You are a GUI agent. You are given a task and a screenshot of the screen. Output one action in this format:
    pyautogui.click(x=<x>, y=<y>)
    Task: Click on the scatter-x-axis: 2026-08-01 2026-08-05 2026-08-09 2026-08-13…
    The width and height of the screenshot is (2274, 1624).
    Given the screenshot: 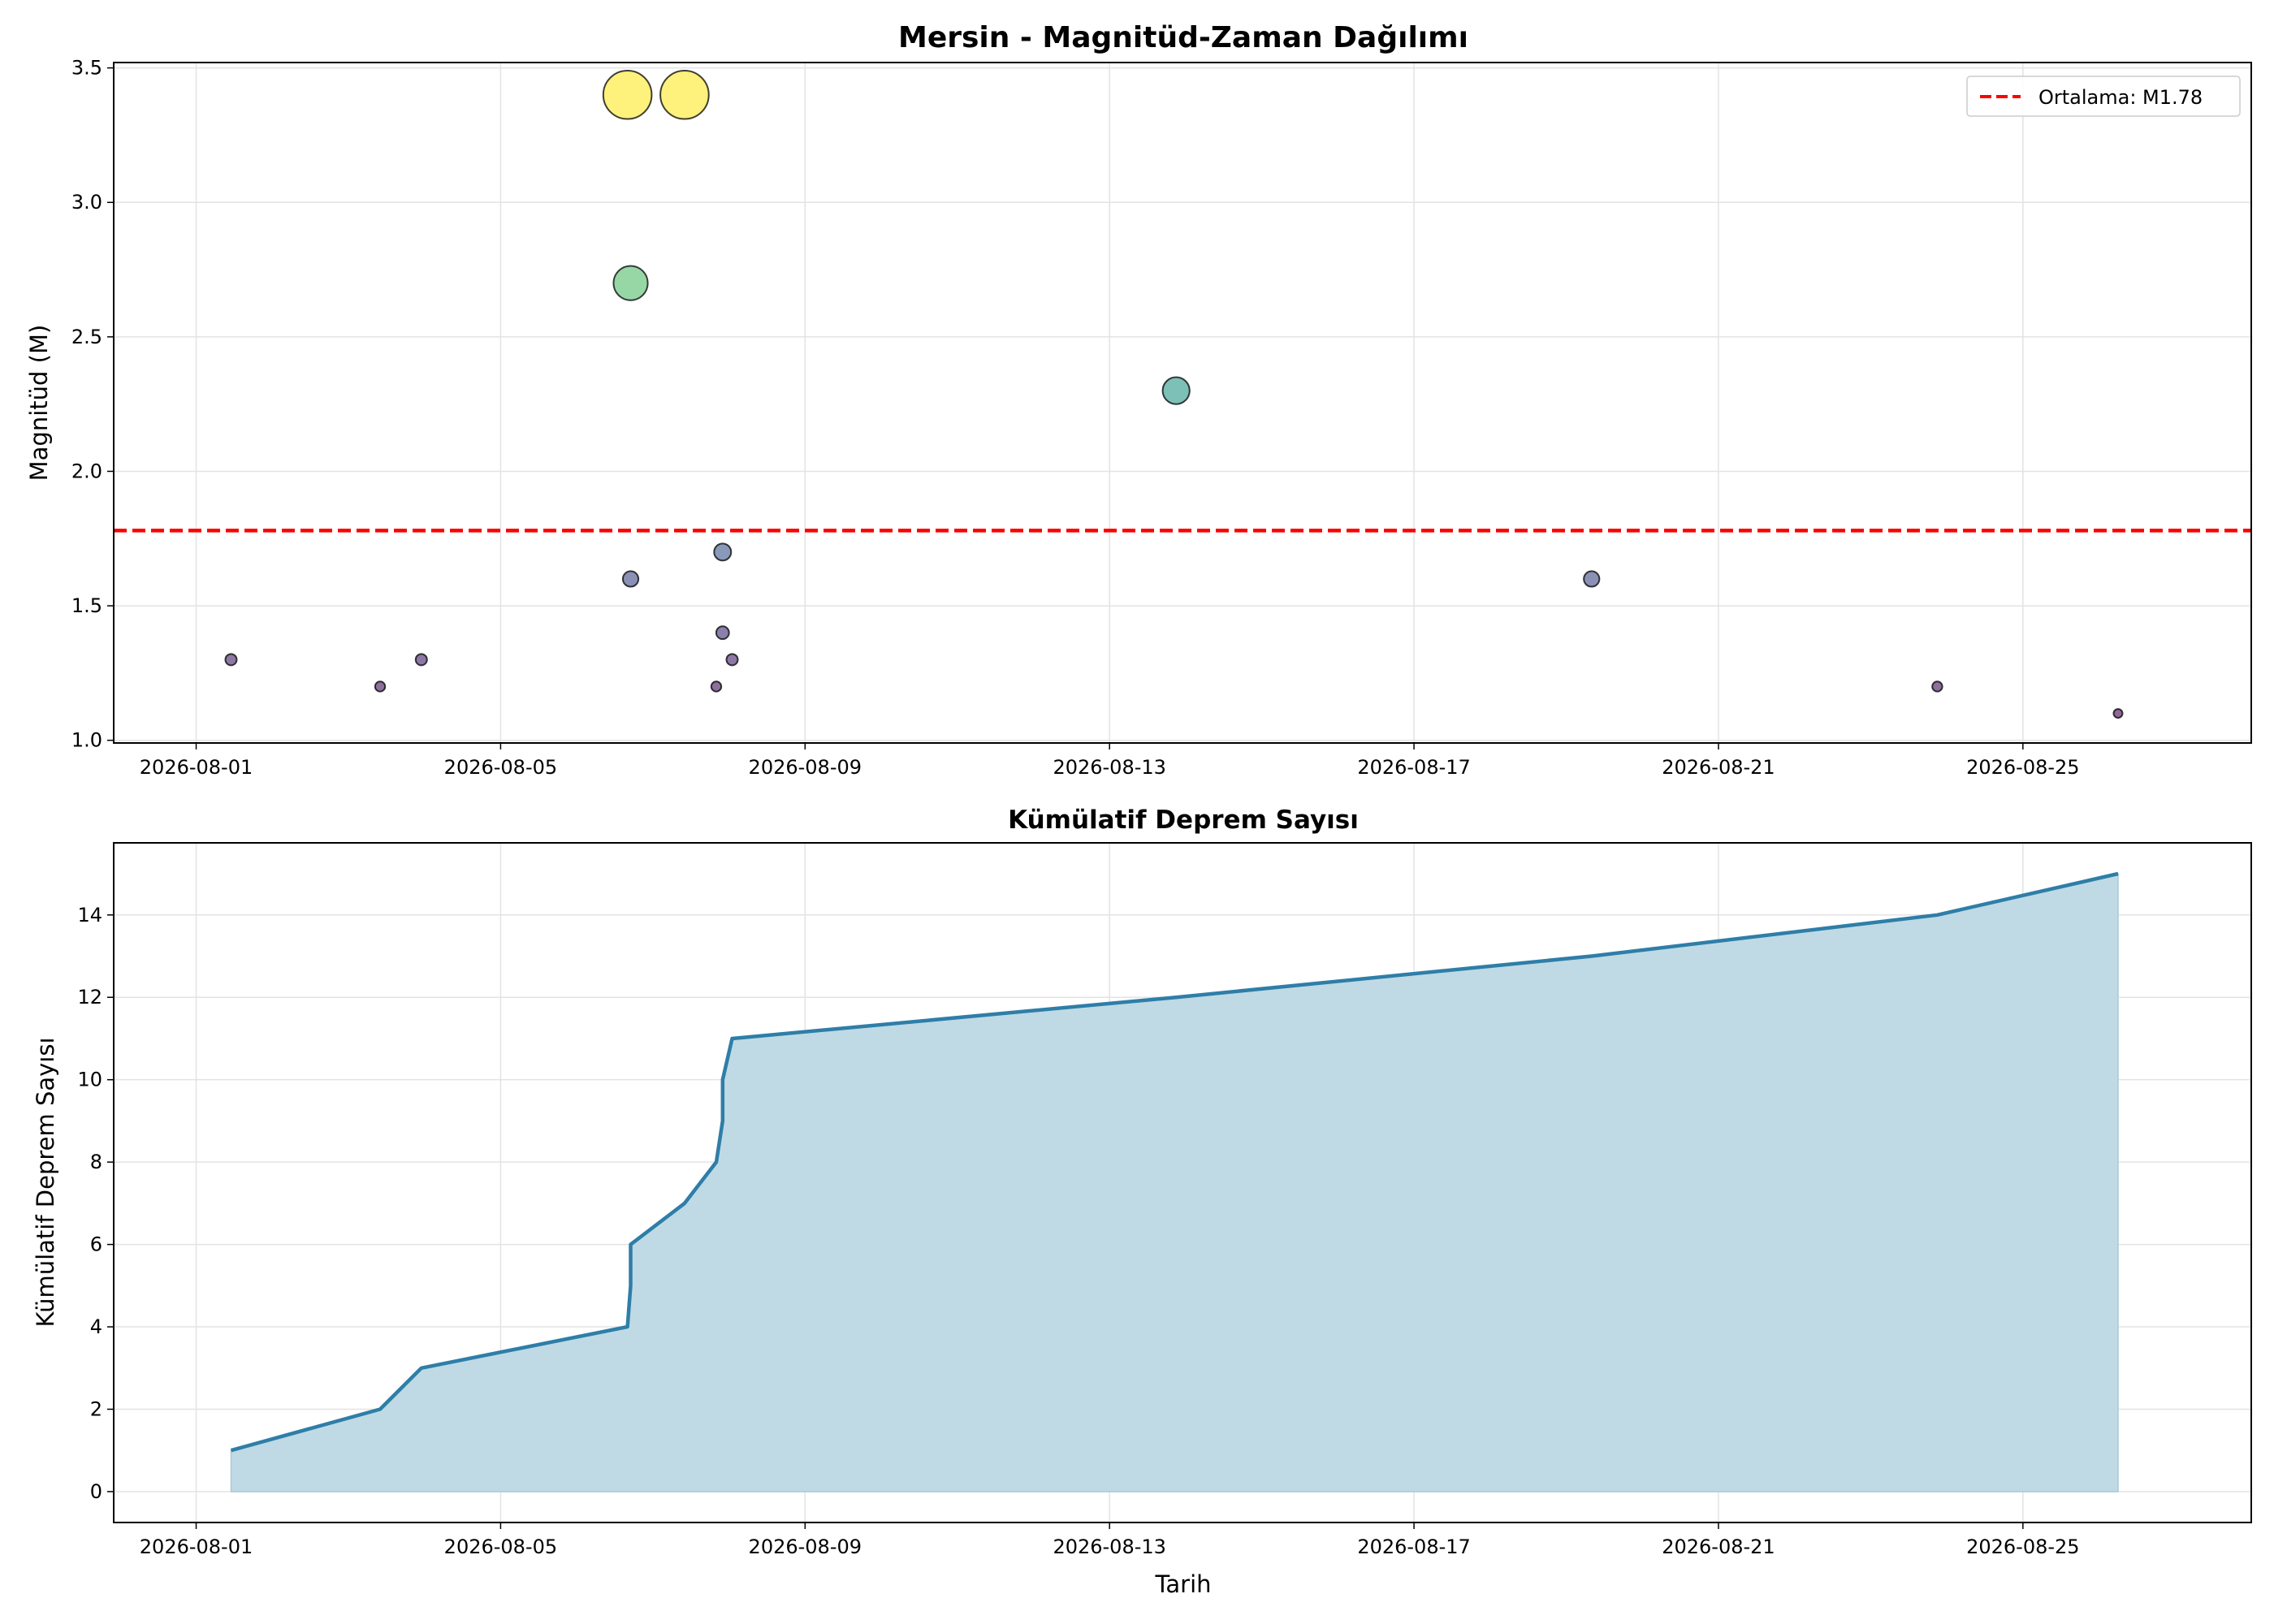 What is the action you would take?
    pyautogui.click(x=1110, y=761)
    